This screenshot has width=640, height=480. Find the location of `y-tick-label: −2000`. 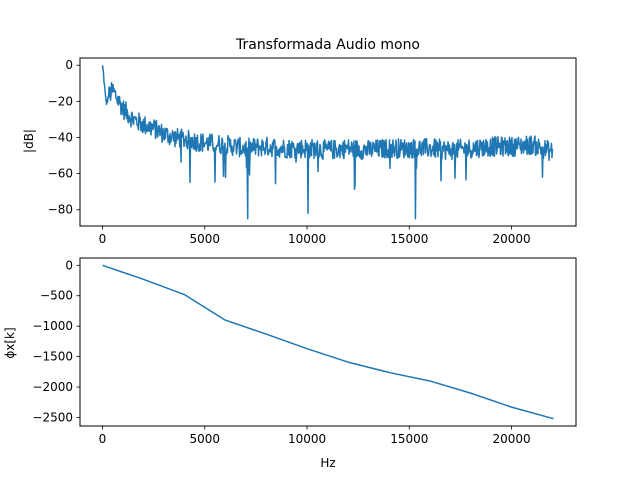

y-tick-label: −2000 is located at coordinates (52, 387).